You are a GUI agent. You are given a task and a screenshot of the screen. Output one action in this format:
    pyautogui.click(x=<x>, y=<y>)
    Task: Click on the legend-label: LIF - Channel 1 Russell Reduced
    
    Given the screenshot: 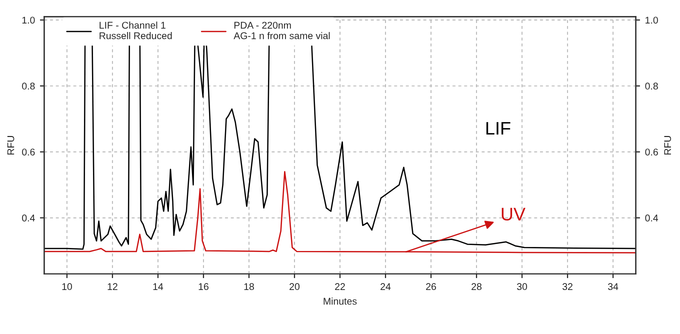 What is the action you would take?
    pyautogui.click(x=136, y=31)
    